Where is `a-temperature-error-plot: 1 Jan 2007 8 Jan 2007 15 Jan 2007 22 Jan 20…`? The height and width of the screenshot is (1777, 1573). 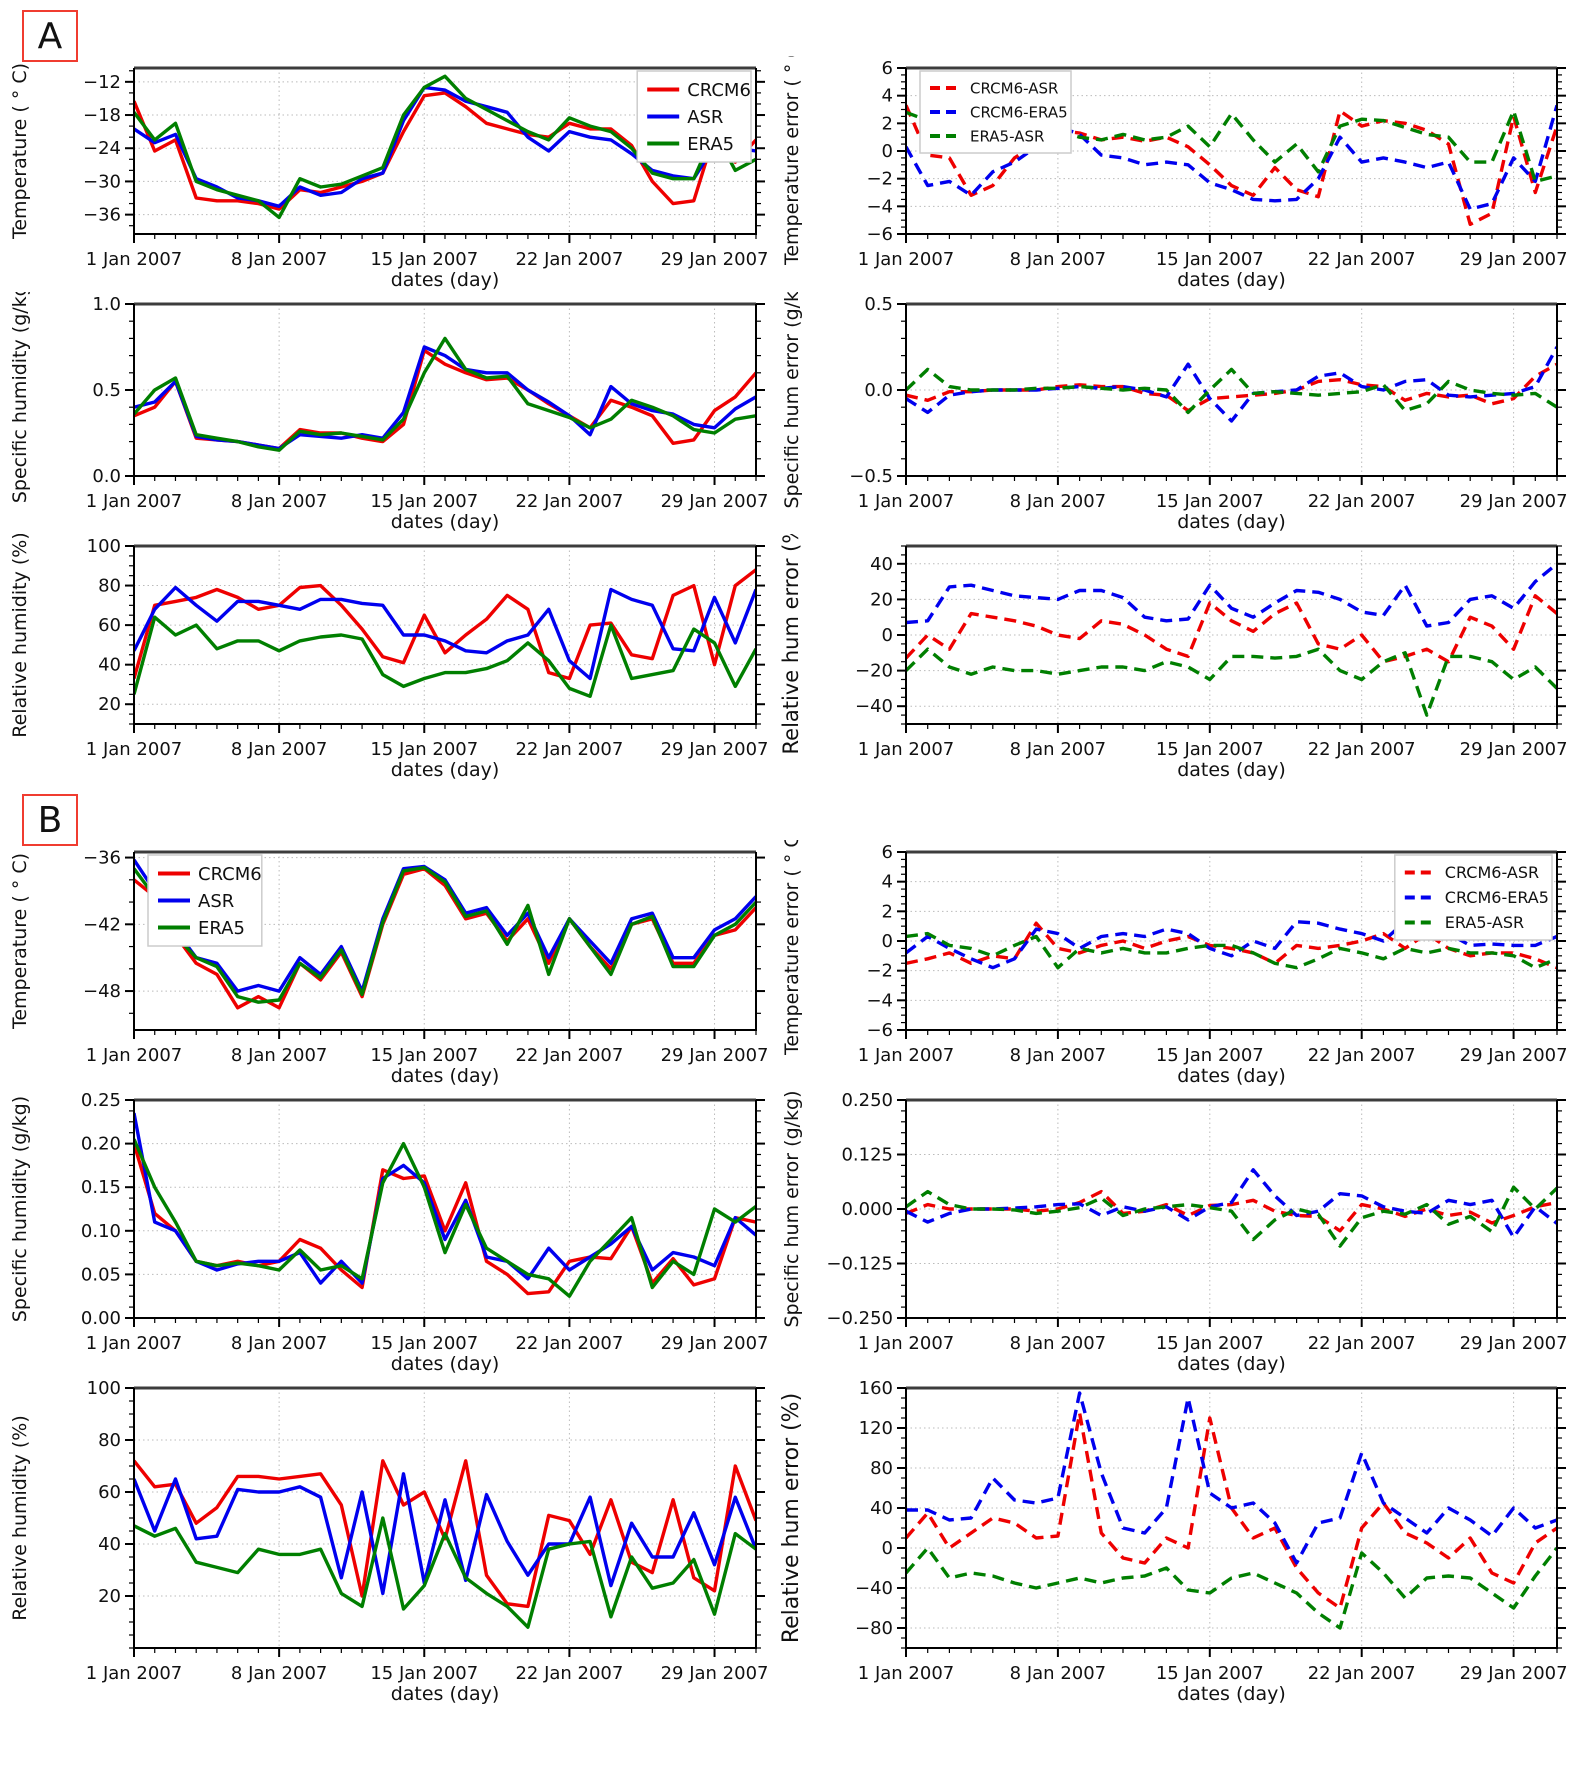 a-temperature-error-plot: 1 Jan 2007 8 Jan 2007 15 Jan 2007 22 Jan 20… is located at coordinates (1174, 164).